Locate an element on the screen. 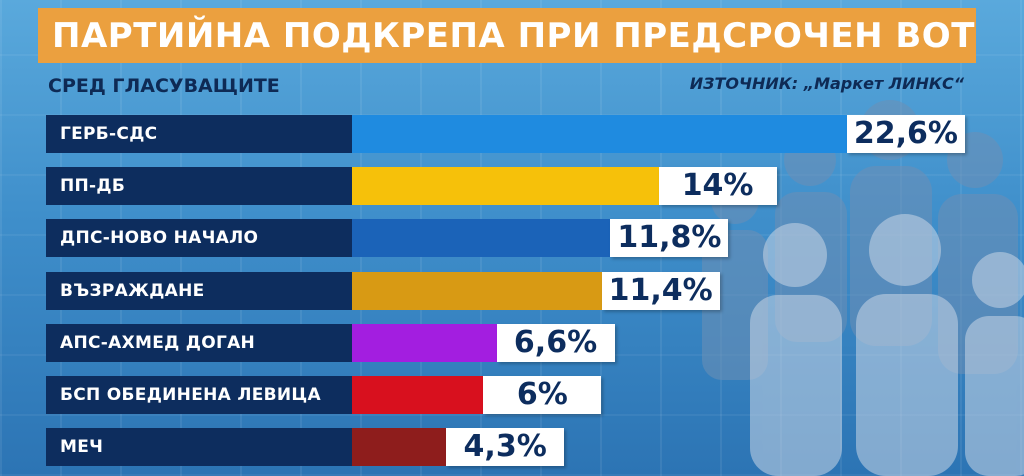 The width and height of the screenshot is (1024, 476). source-note: ИЗТОЧНИК: „Маркет ЛИНКС“ is located at coordinates (826, 83).